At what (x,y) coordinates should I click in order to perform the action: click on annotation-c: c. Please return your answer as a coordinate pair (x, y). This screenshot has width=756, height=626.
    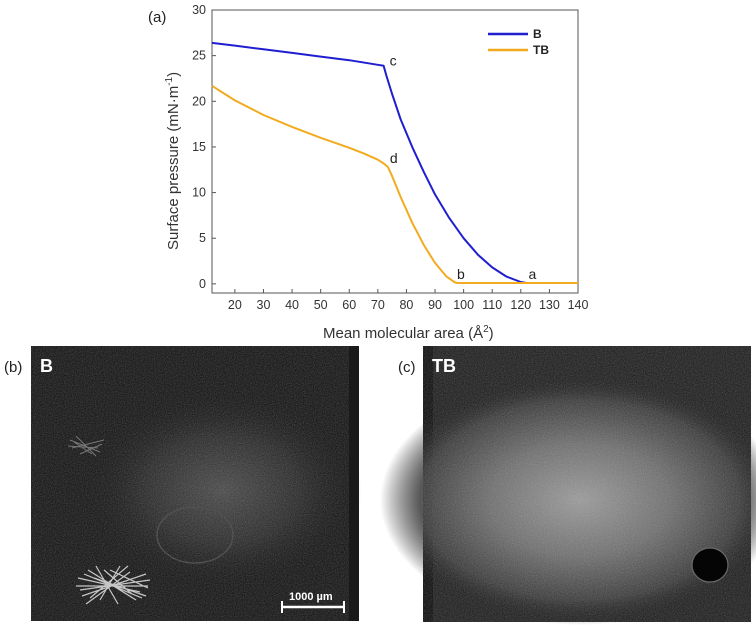
    Looking at the image, I should click on (393, 61).